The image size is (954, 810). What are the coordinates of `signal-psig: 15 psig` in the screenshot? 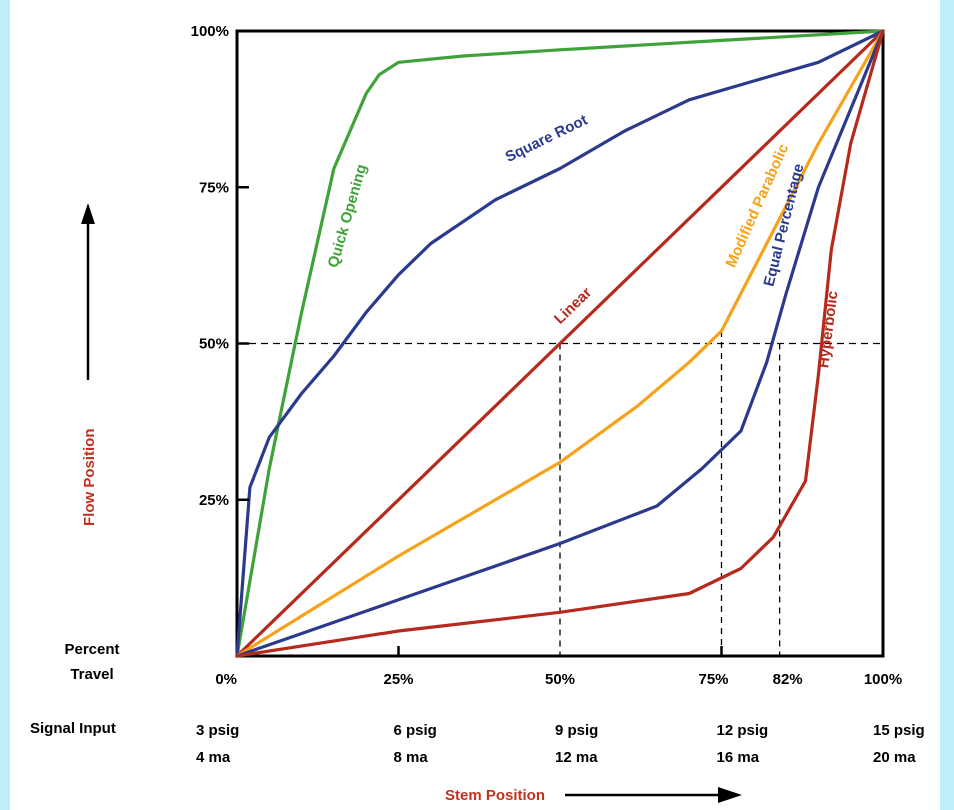 It's located at (899, 730).